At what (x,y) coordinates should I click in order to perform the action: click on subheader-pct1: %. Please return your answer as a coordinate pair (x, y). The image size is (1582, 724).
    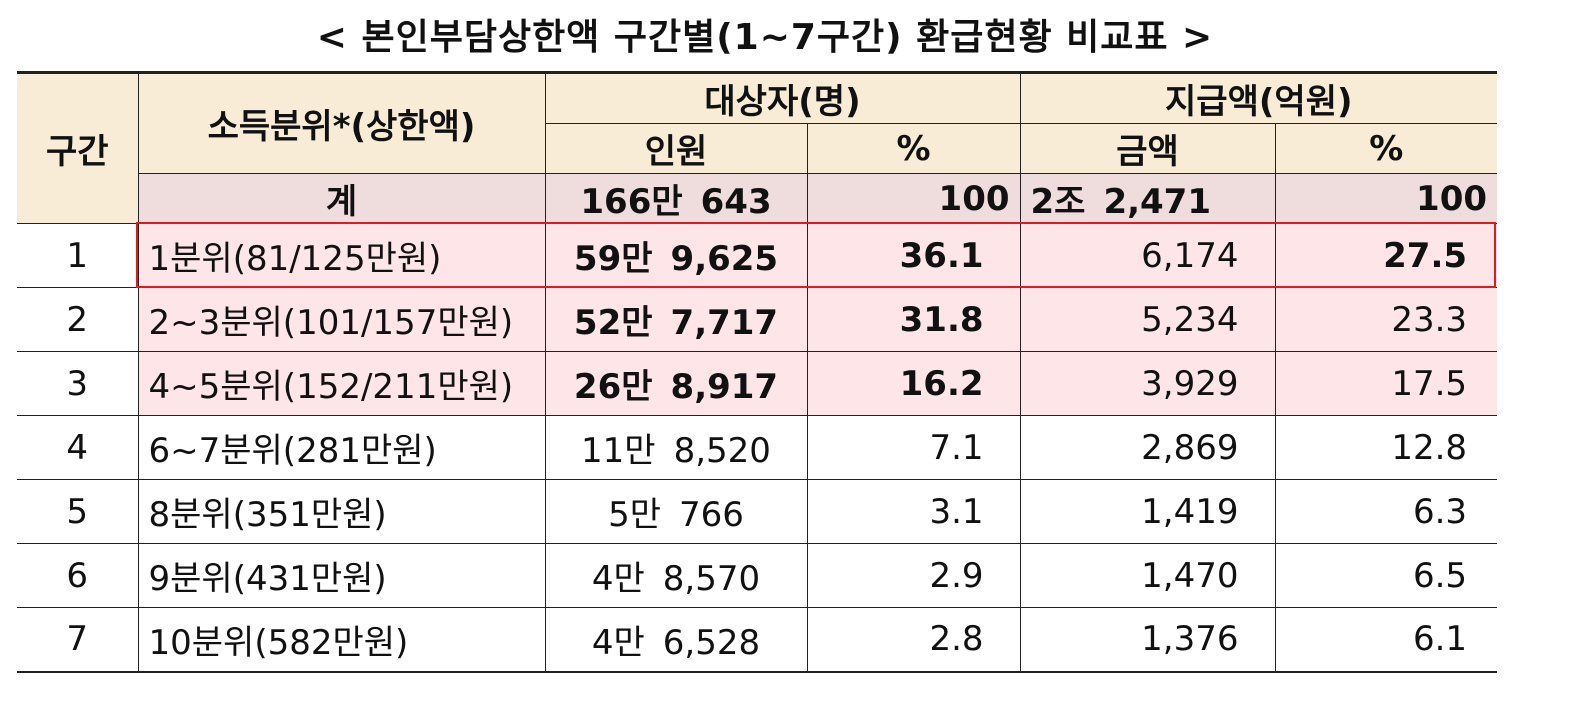
    Looking at the image, I should click on (913, 148).